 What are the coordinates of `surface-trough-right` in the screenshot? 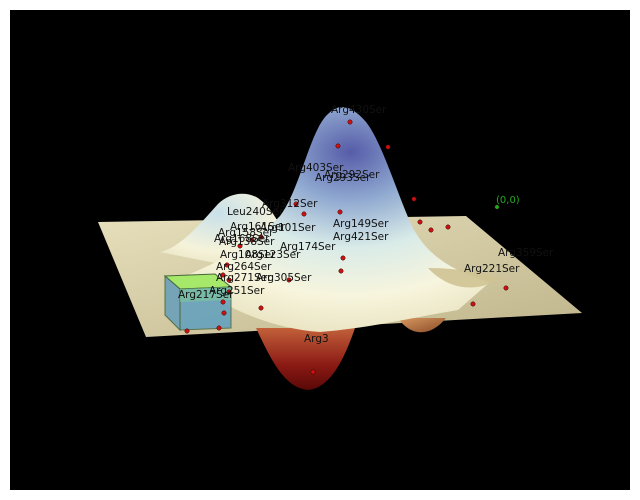 It's located at (422, 325).